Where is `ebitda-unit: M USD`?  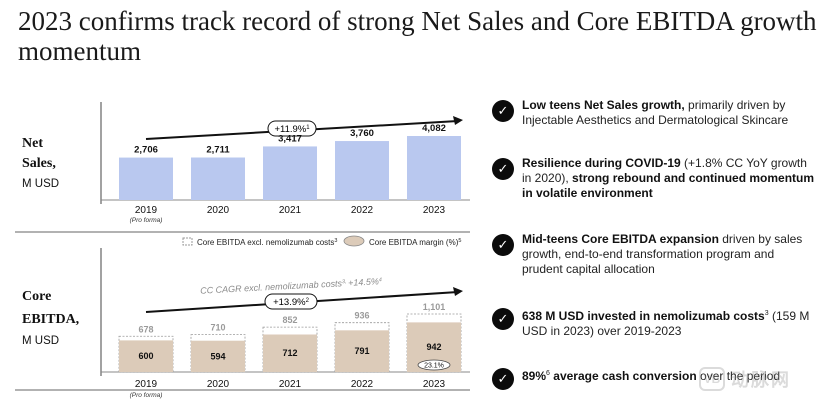
ebitda-unit: M USD is located at coordinates (41, 341).